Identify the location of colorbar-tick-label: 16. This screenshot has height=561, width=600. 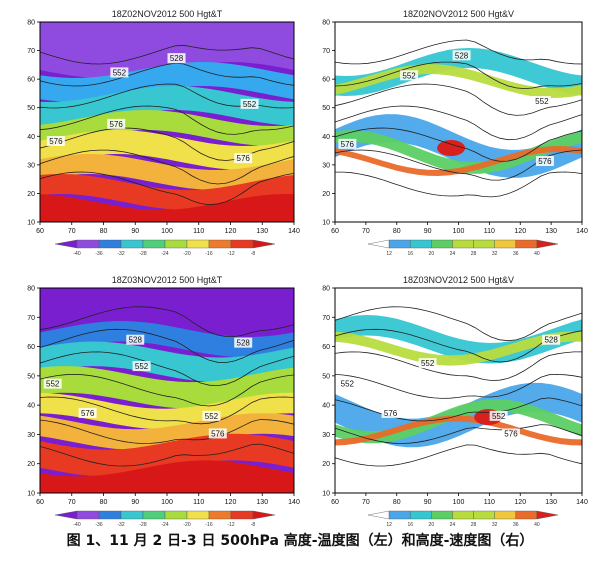
(410, 525).